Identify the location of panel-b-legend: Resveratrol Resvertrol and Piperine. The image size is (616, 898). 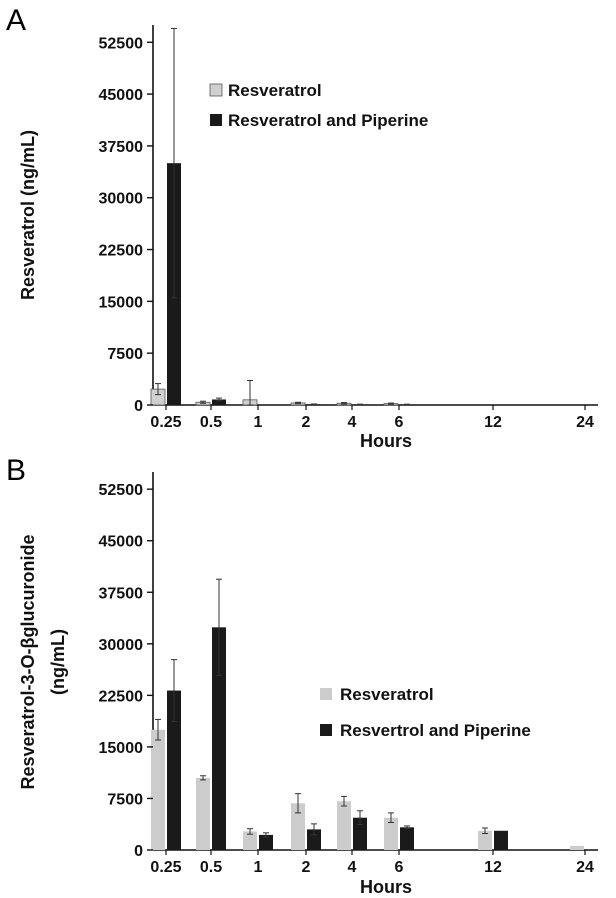
(425, 712).